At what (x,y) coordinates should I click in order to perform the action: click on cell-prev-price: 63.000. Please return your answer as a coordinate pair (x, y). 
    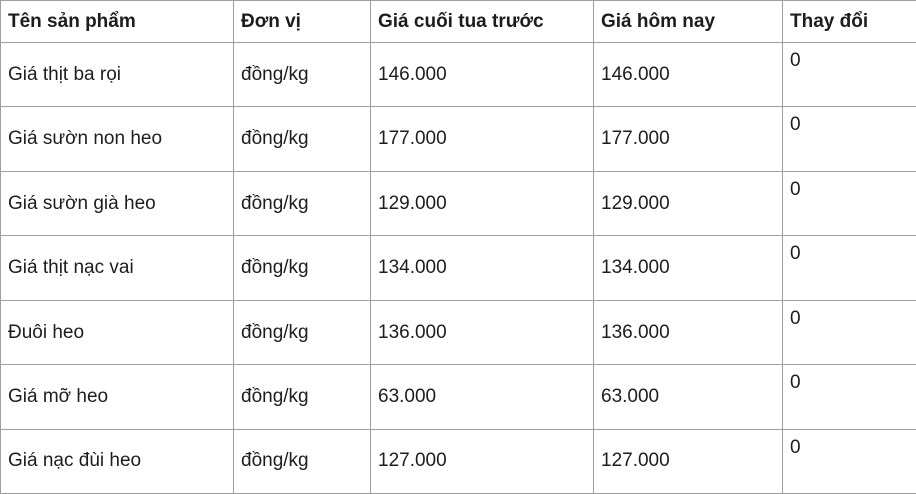
    Looking at the image, I should click on (482, 397).